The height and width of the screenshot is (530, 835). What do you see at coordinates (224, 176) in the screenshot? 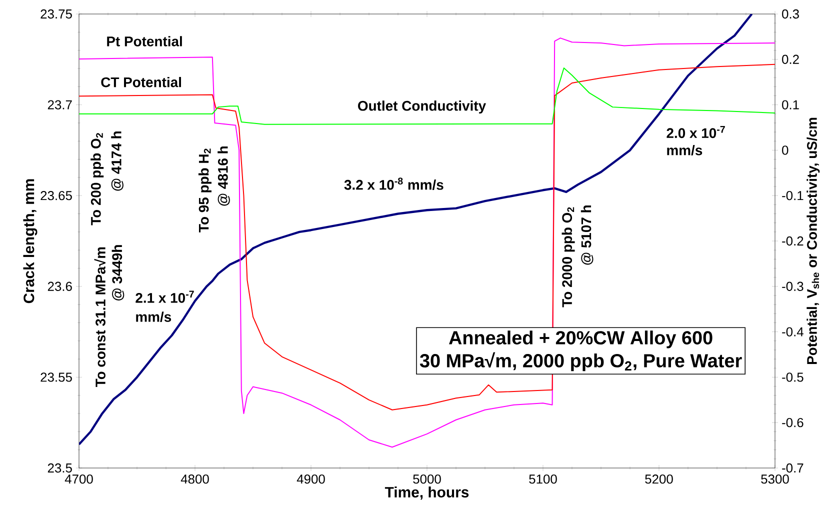
I see `annotation: @ 4816 h` at bounding box center [224, 176].